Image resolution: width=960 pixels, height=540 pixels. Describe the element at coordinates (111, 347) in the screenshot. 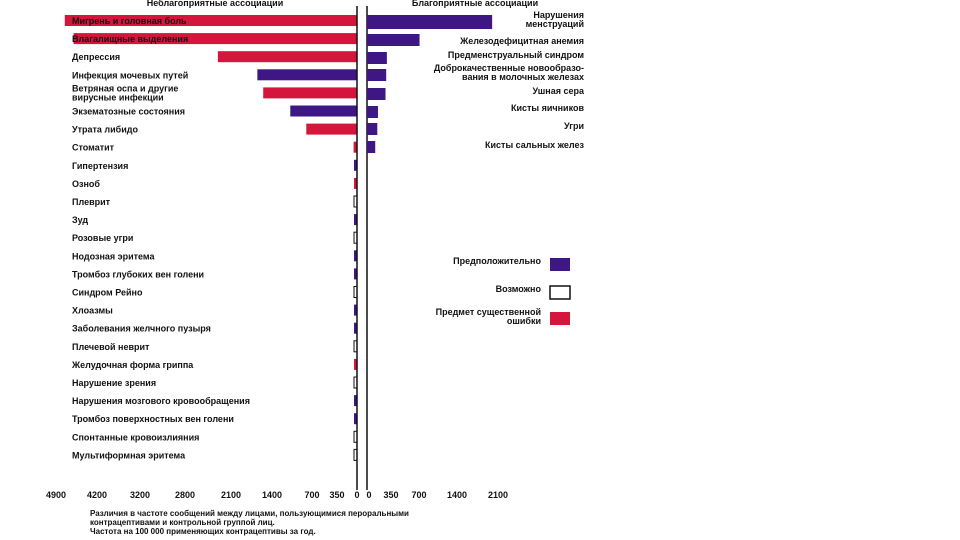

I see `adverse-label: Плечевой неврит` at that location.